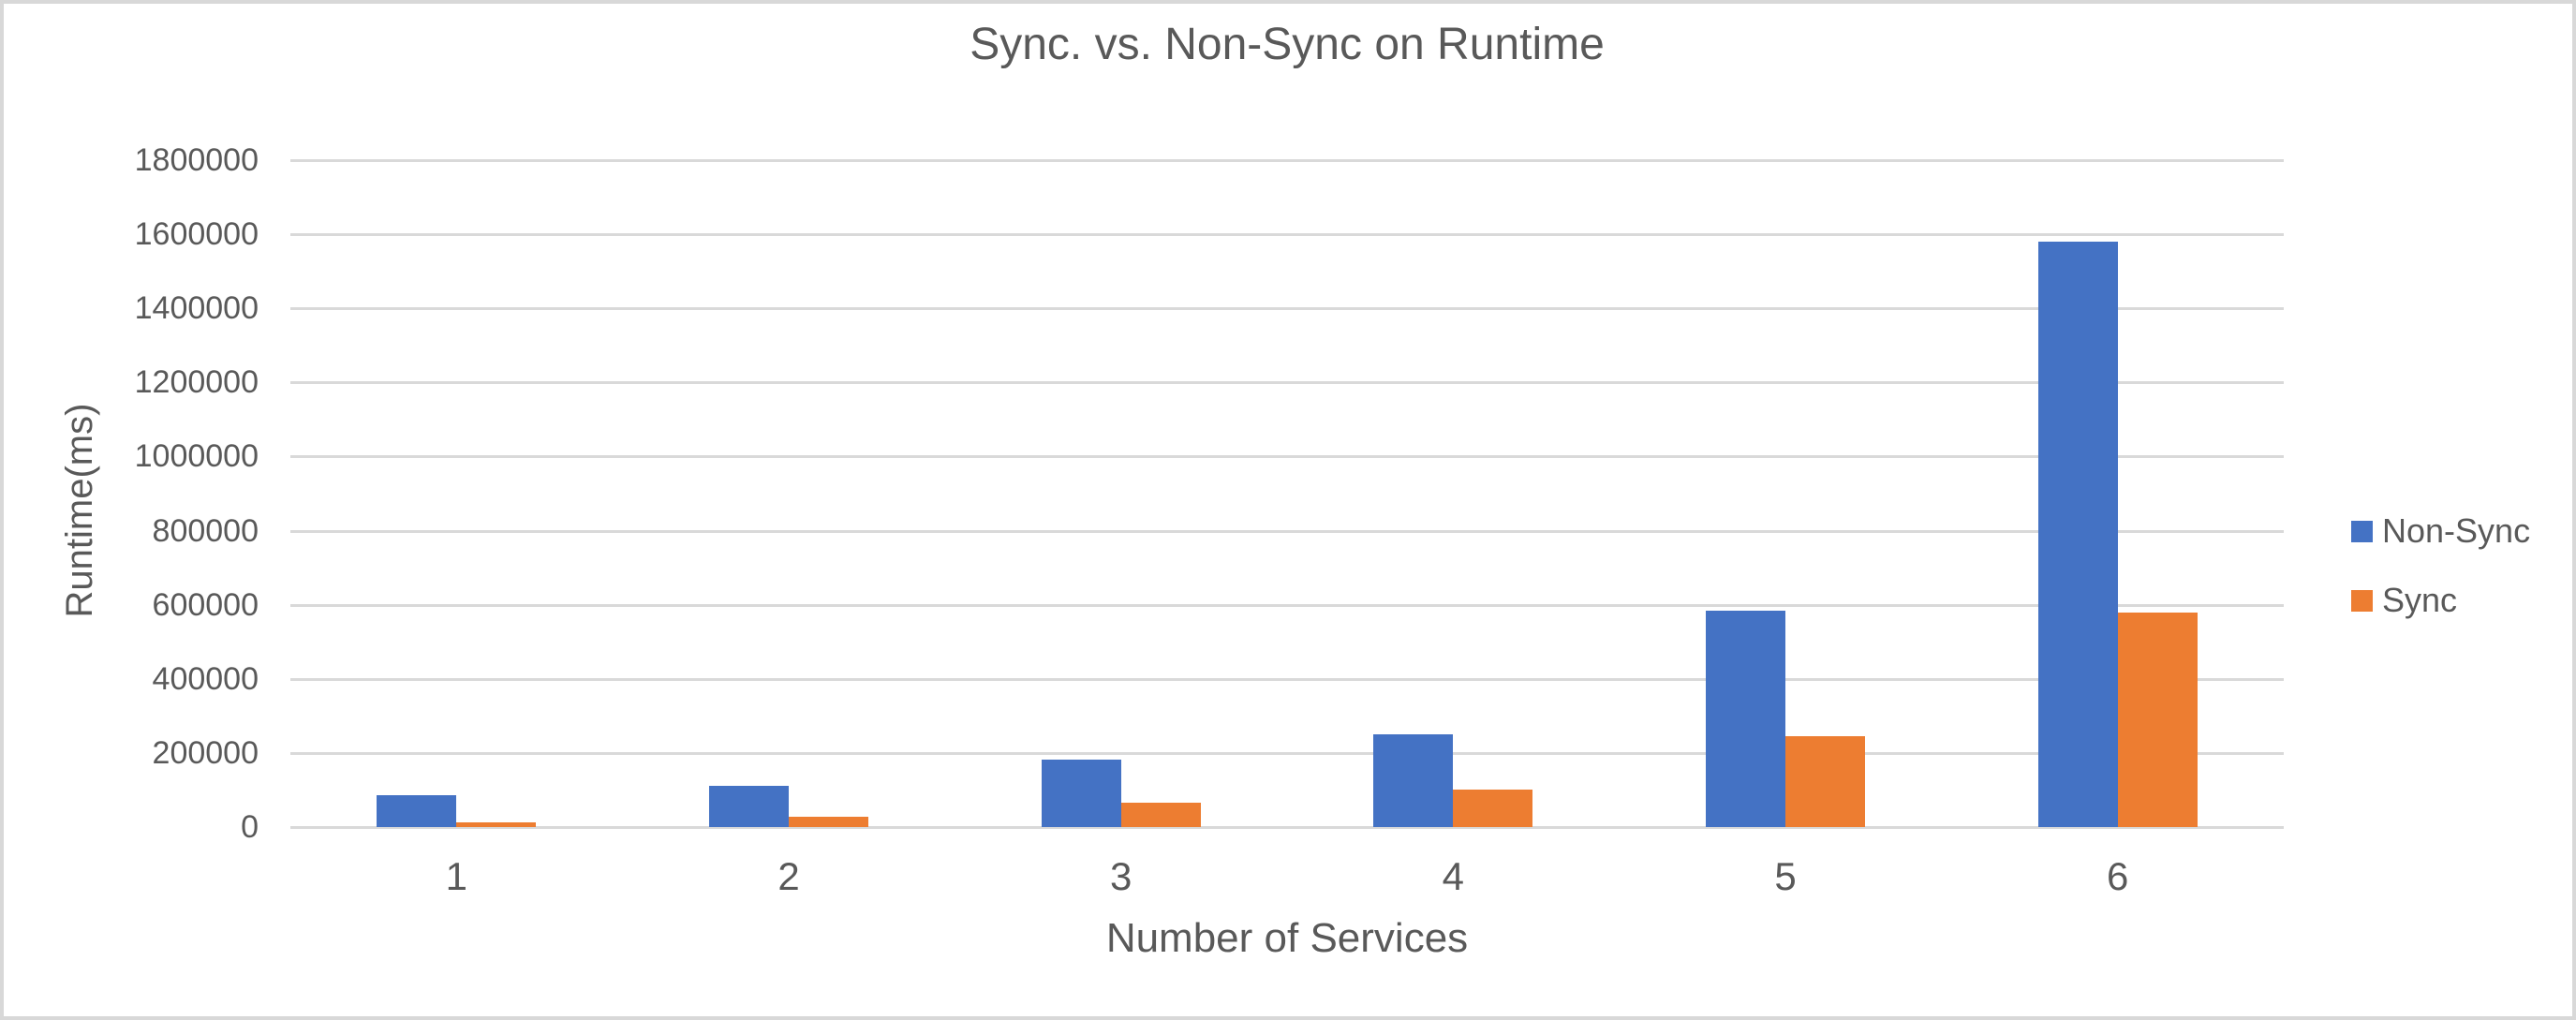 The width and height of the screenshot is (2576, 1020). Describe the element at coordinates (2420, 600) in the screenshot. I see `legend-label-sync: Sync` at that location.